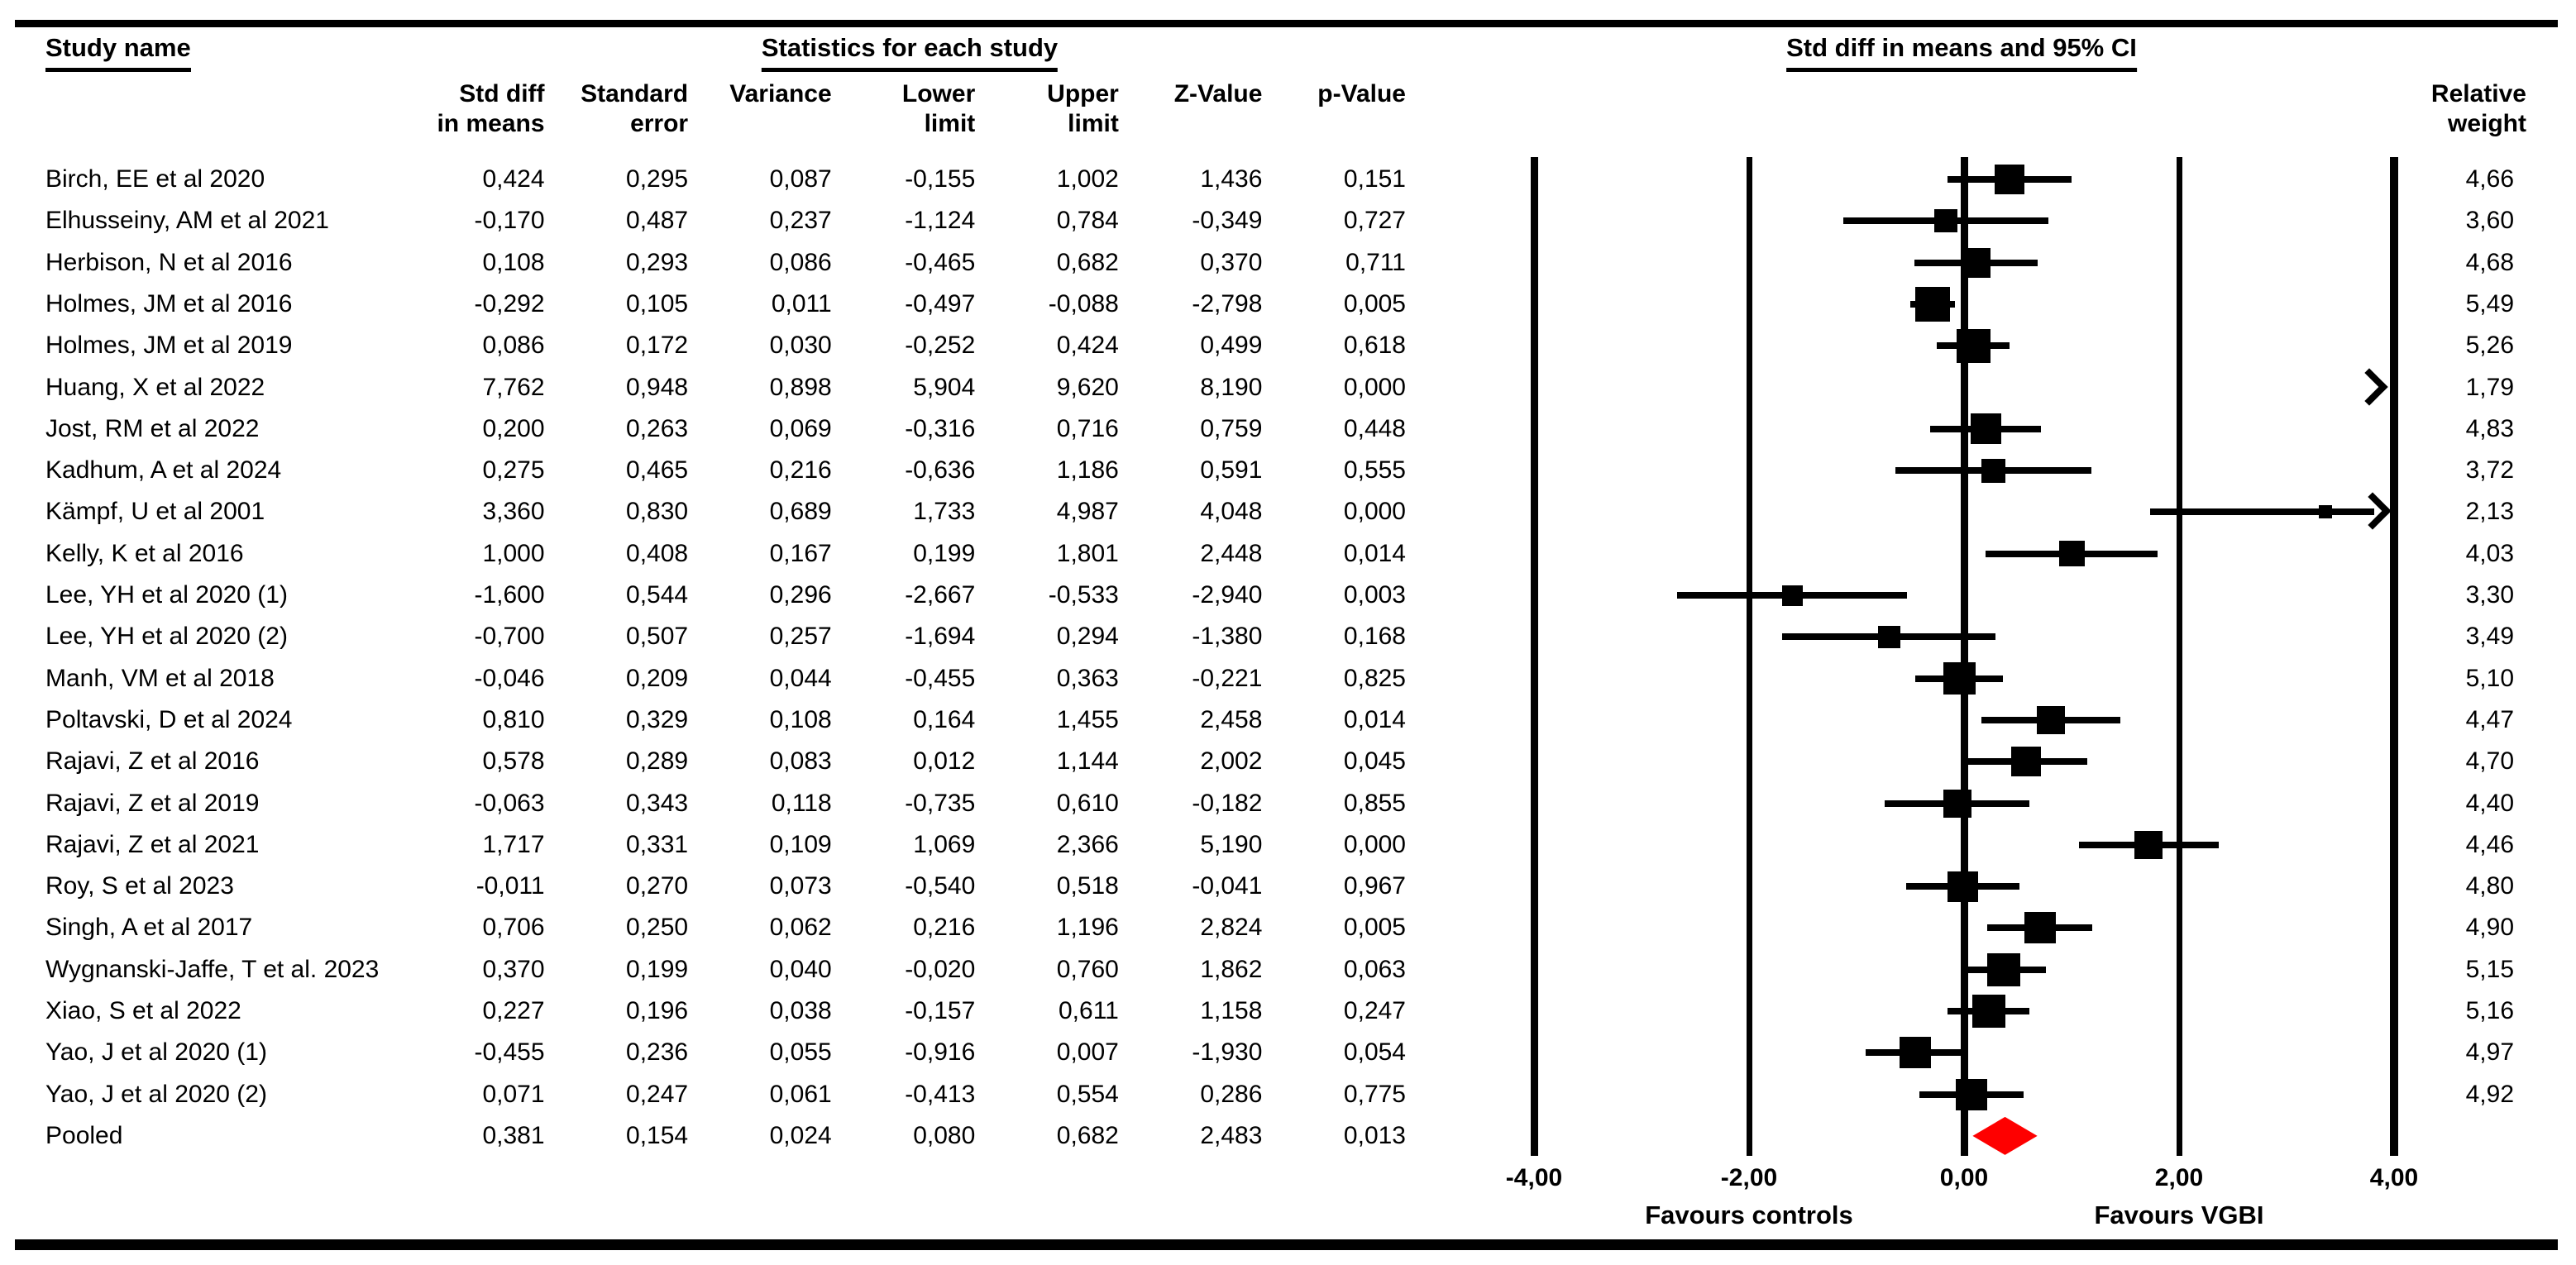 The width and height of the screenshot is (2576, 1265). What do you see at coordinates (2394, 1177) in the screenshot?
I see `tick-label: 4,00` at bounding box center [2394, 1177].